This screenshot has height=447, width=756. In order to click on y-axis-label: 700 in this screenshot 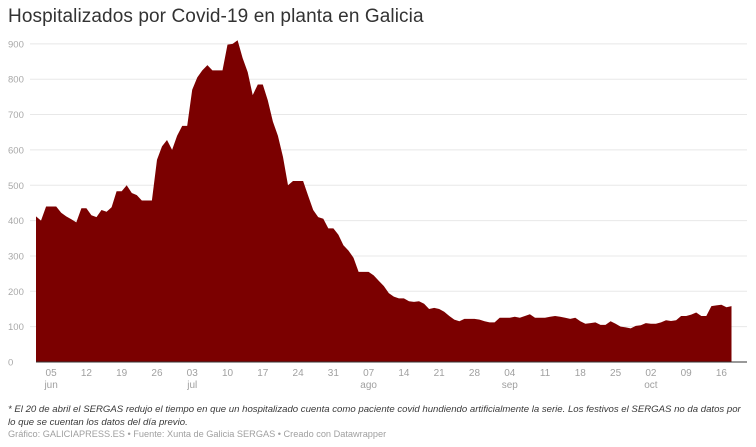, I will do `click(16, 115)`.